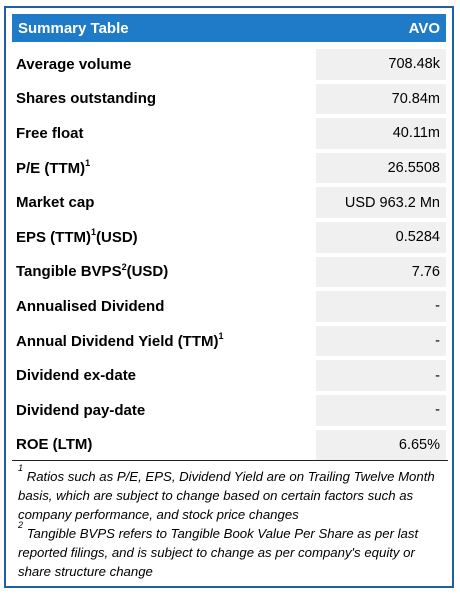 The image size is (460, 594). I want to click on row-value: USD 963.2 Mn, so click(381, 202).